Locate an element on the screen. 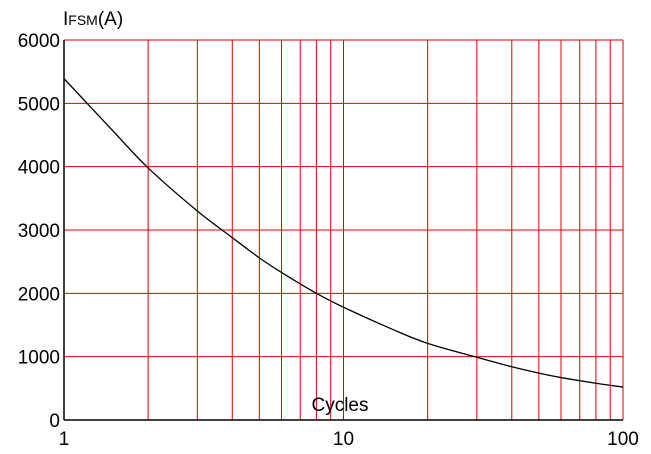 The height and width of the screenshot is (454, 651). y-tick-label: 2000 is located at coordinates (39, 294).